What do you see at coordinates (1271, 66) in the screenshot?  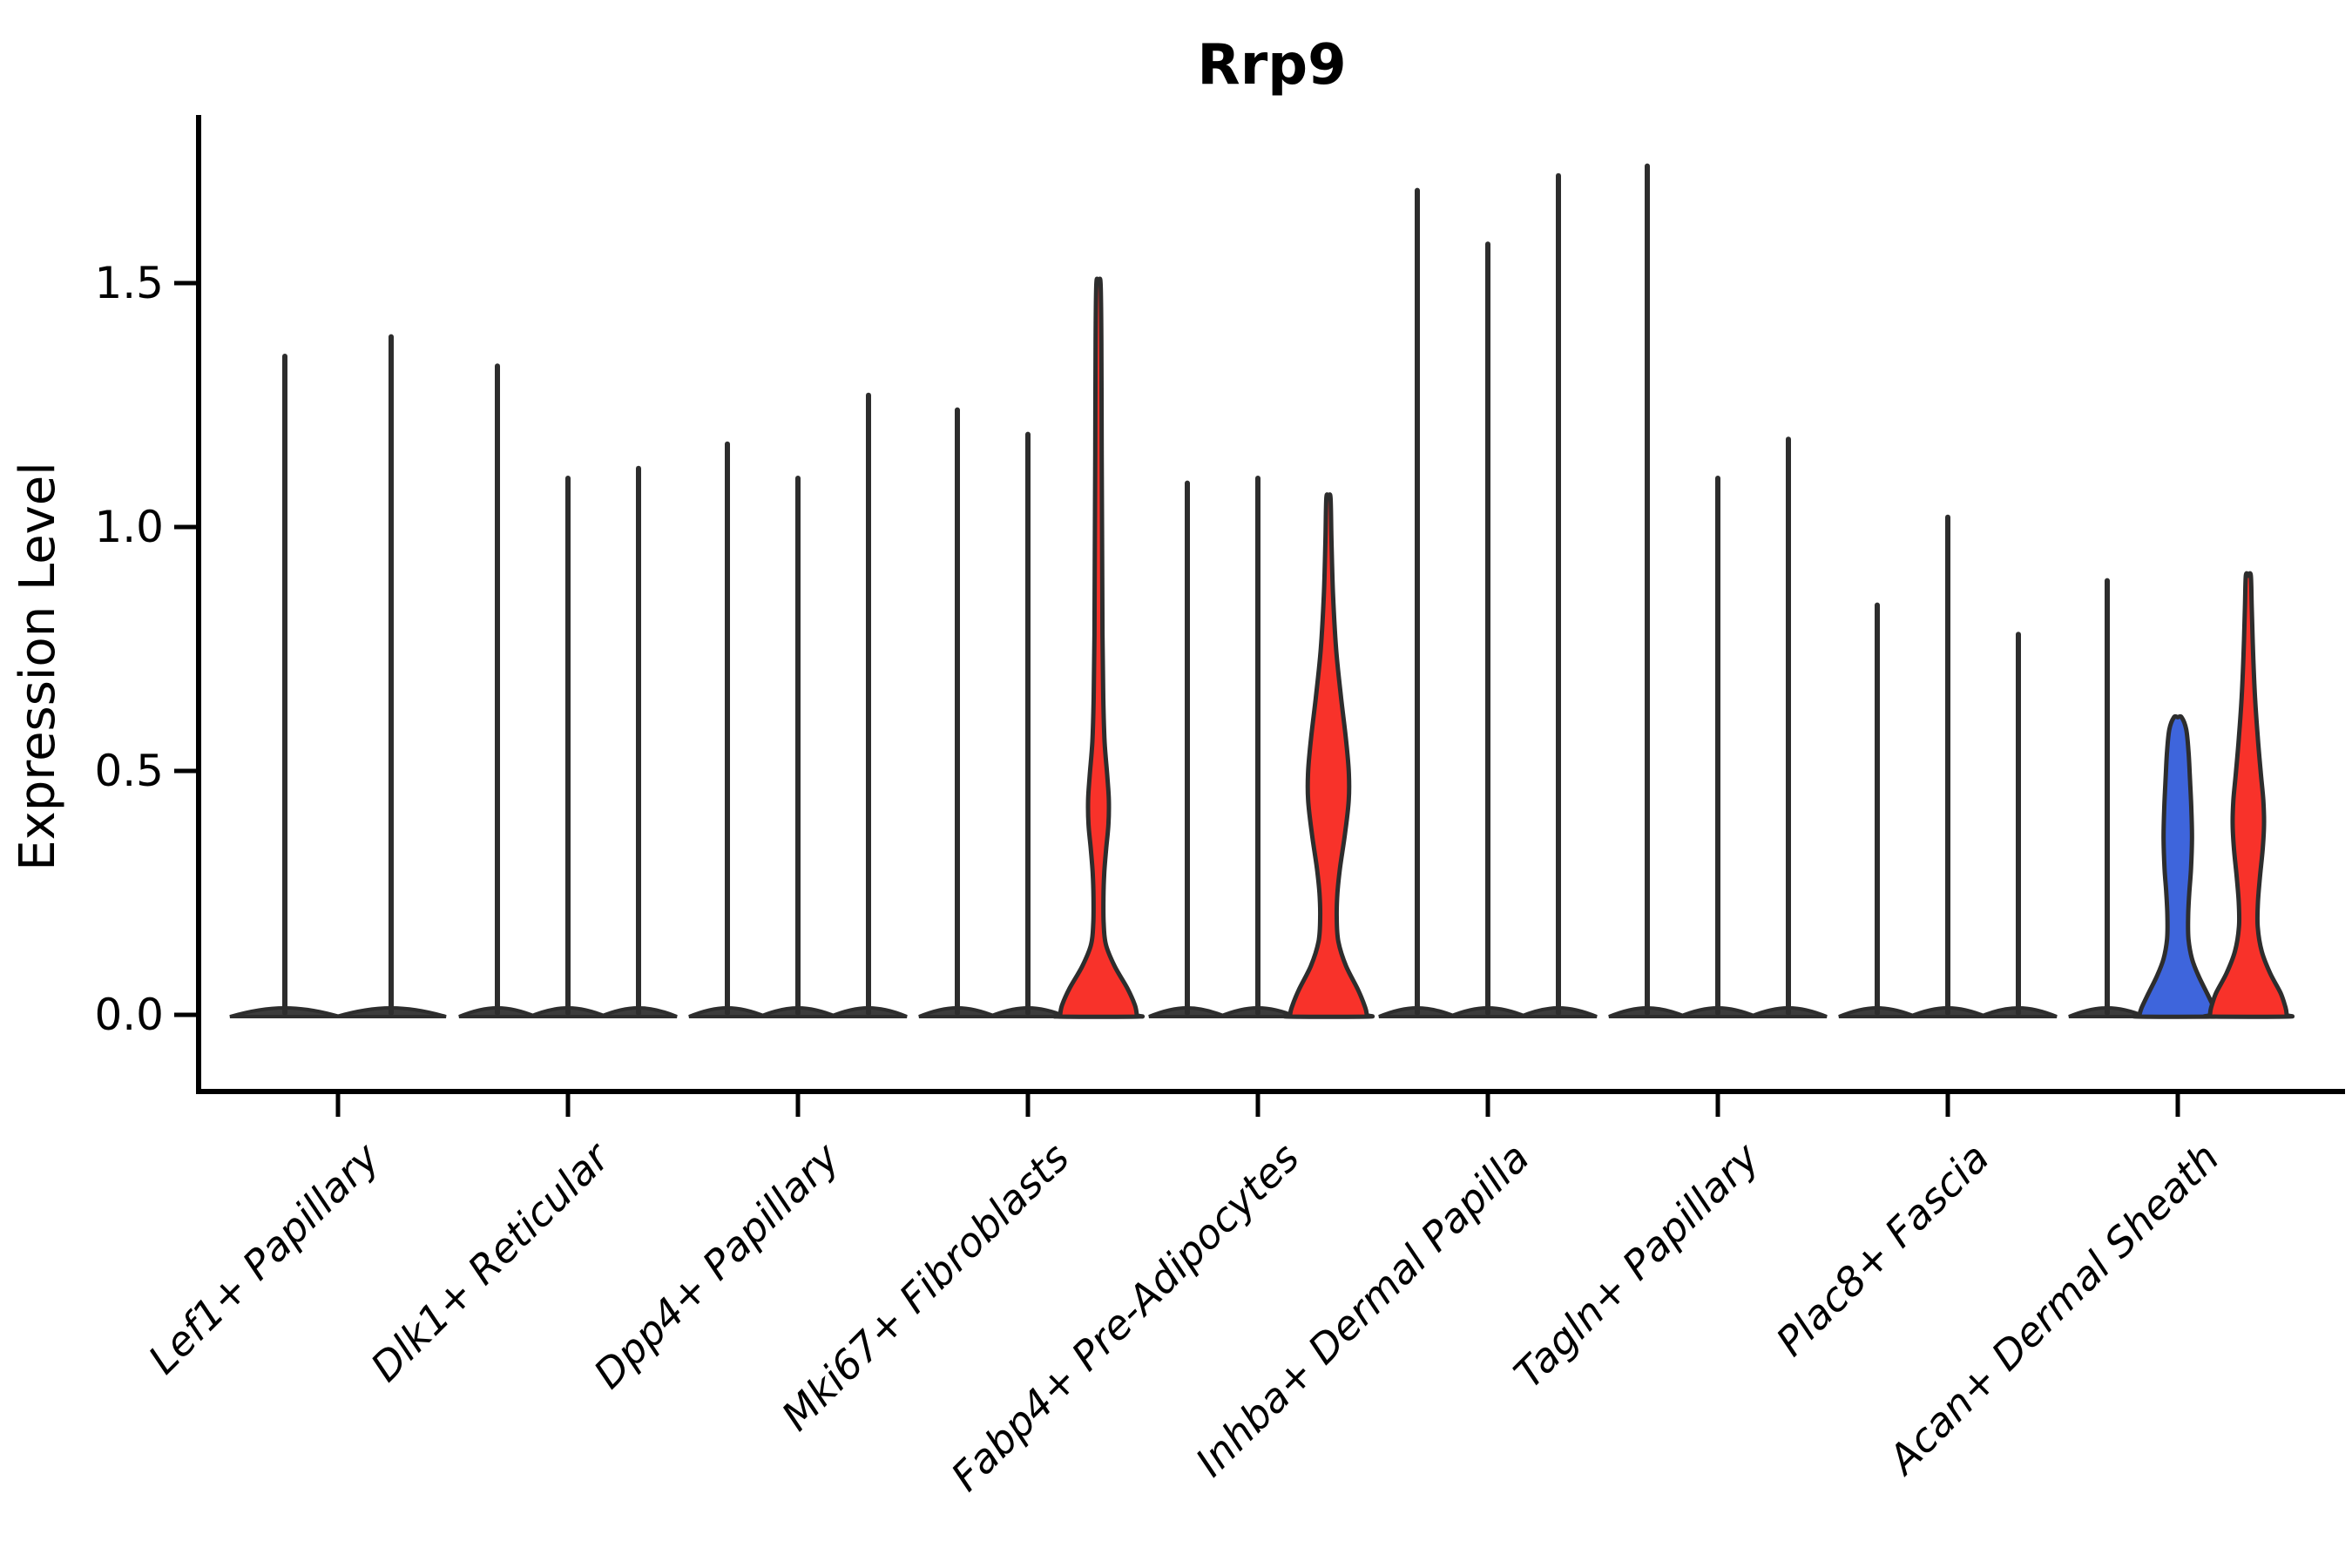 I see `chart-title: Rrp9` at bounding box center [1271, 66].